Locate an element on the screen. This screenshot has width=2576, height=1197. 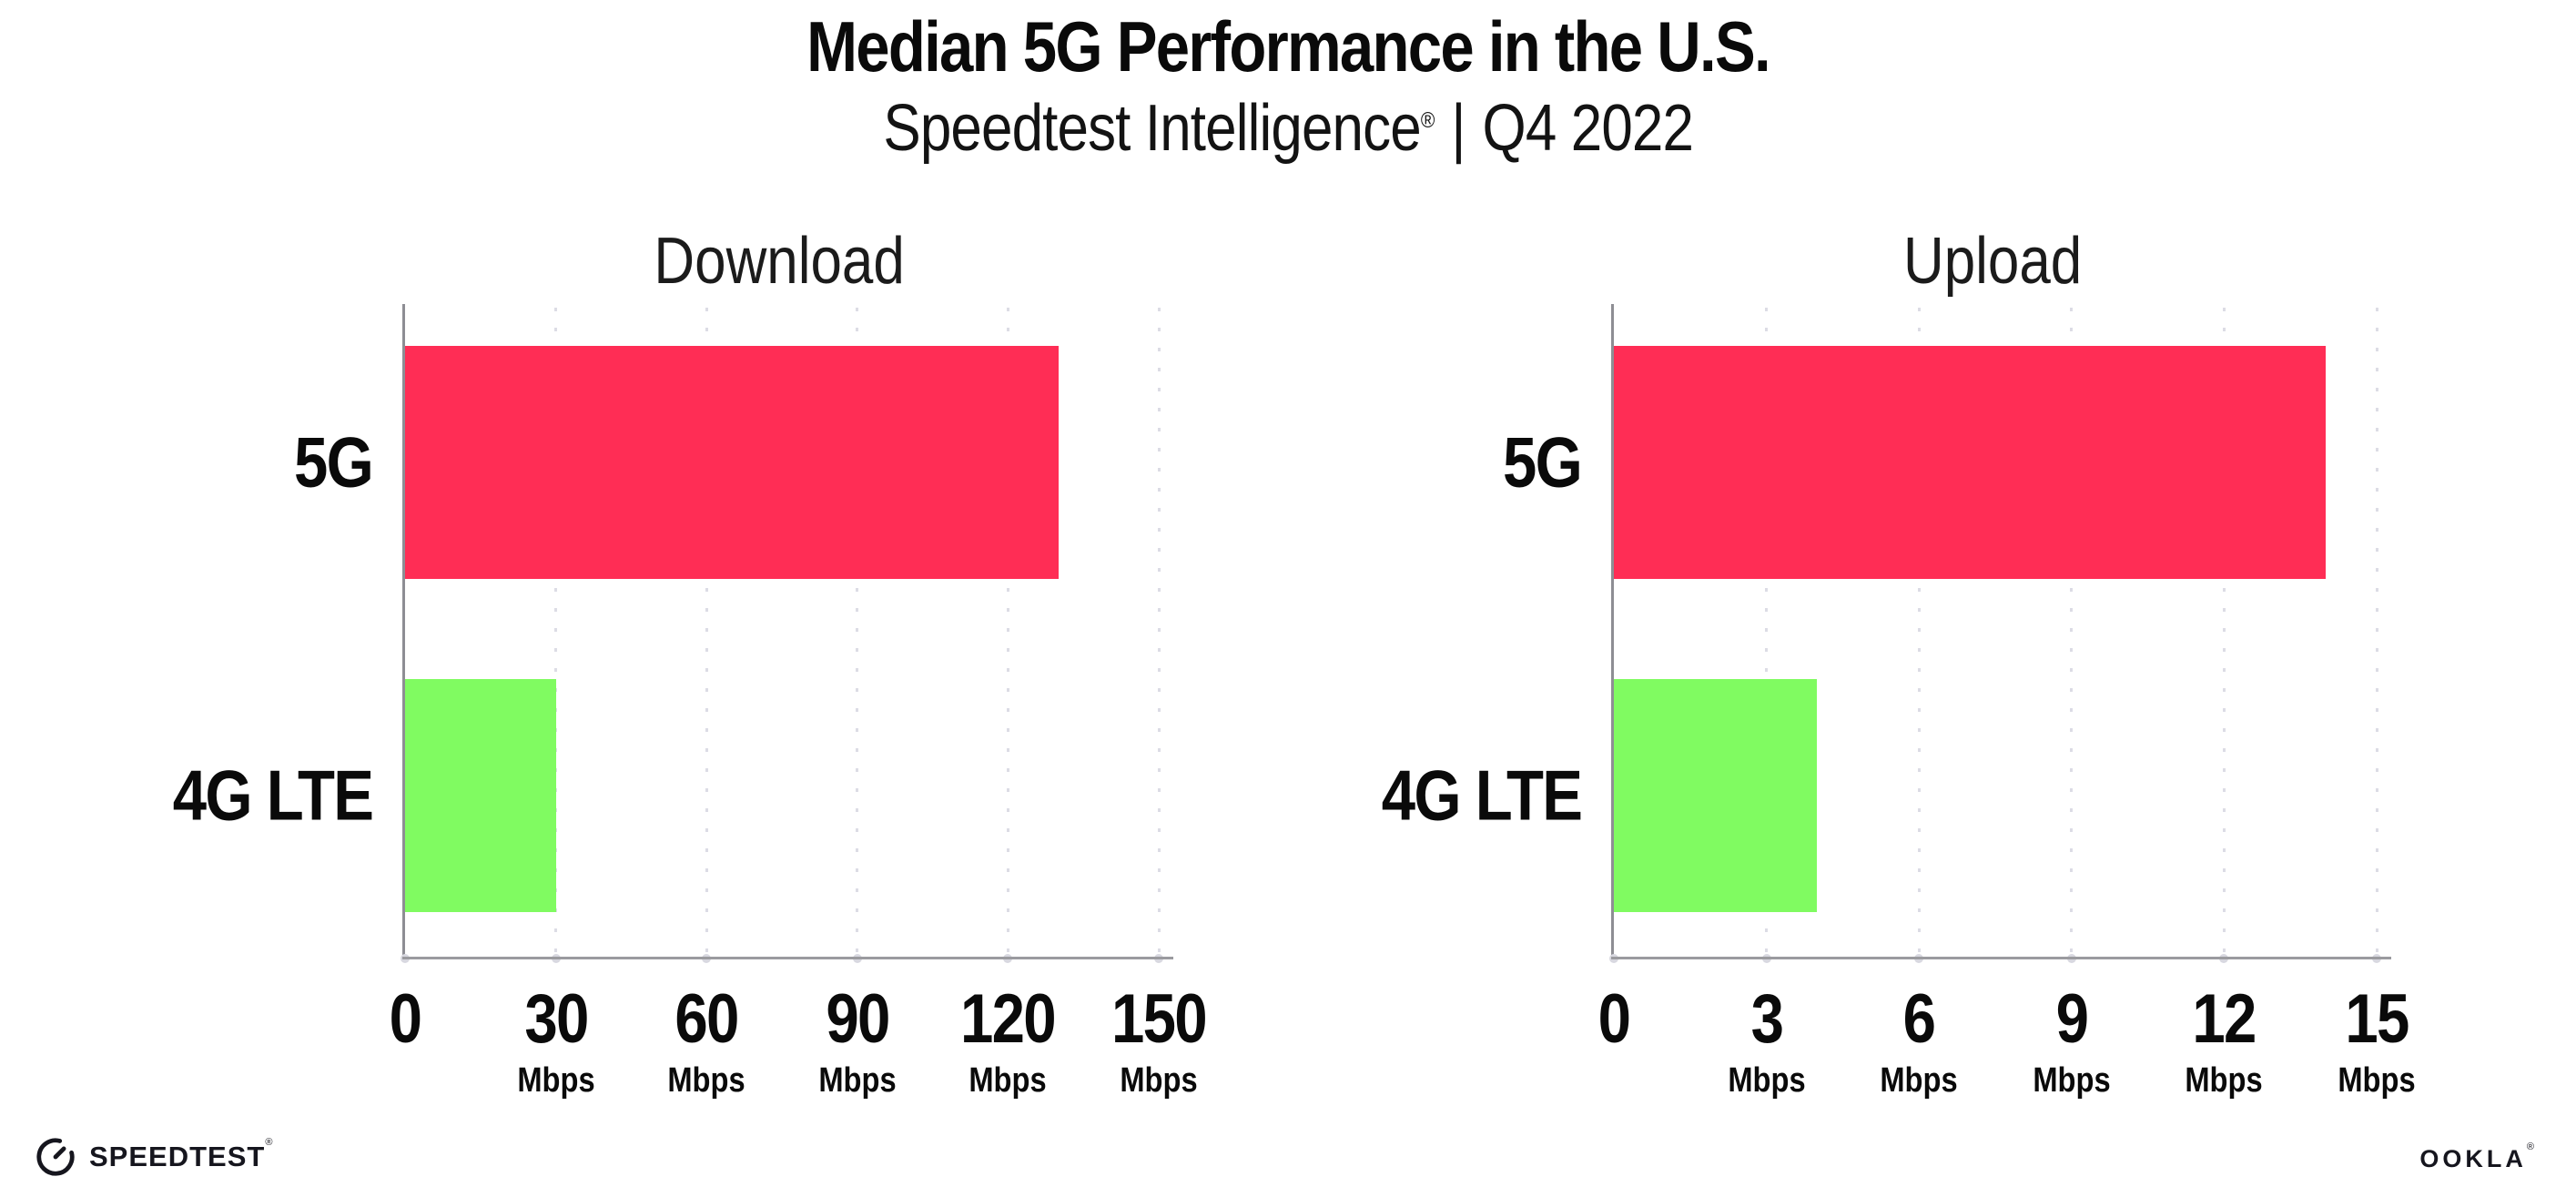
x-tick-value: 90 is located at coordinates (858, 1019).